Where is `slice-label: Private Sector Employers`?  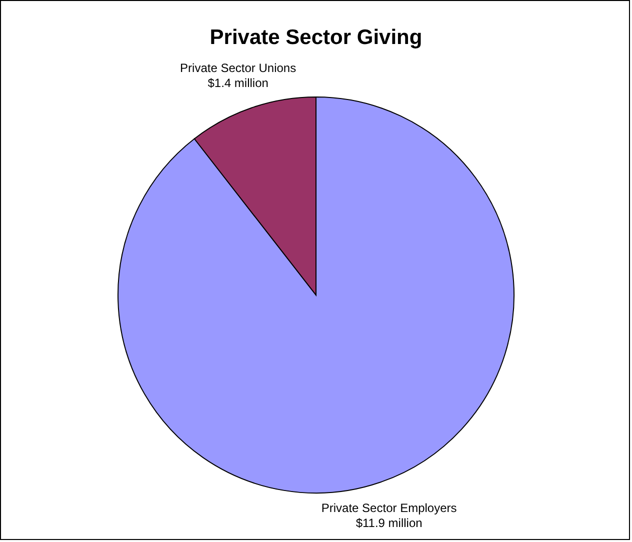 slice-label: Private Sector Employers is located at coordinates (389, 507).